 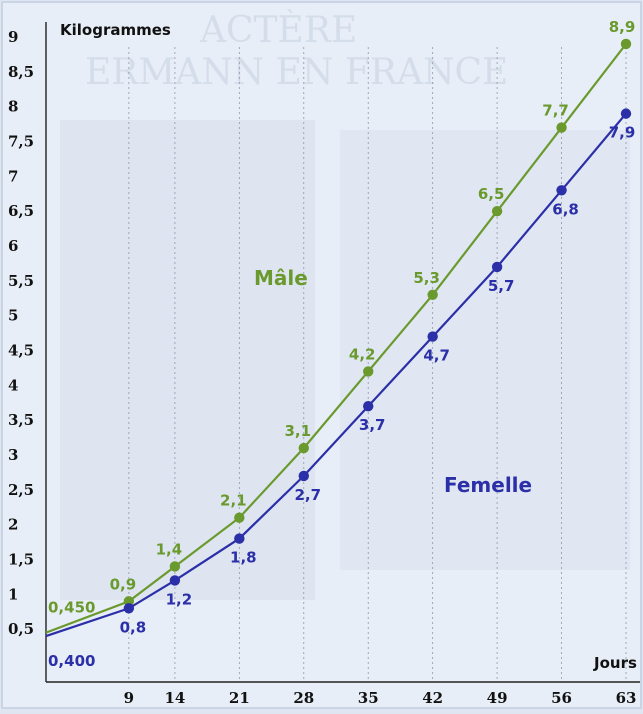 What do you see at coordinates (561, 698) in the screenshot?
I see `x-tick-56: 56` at bounding box center [561, 698].